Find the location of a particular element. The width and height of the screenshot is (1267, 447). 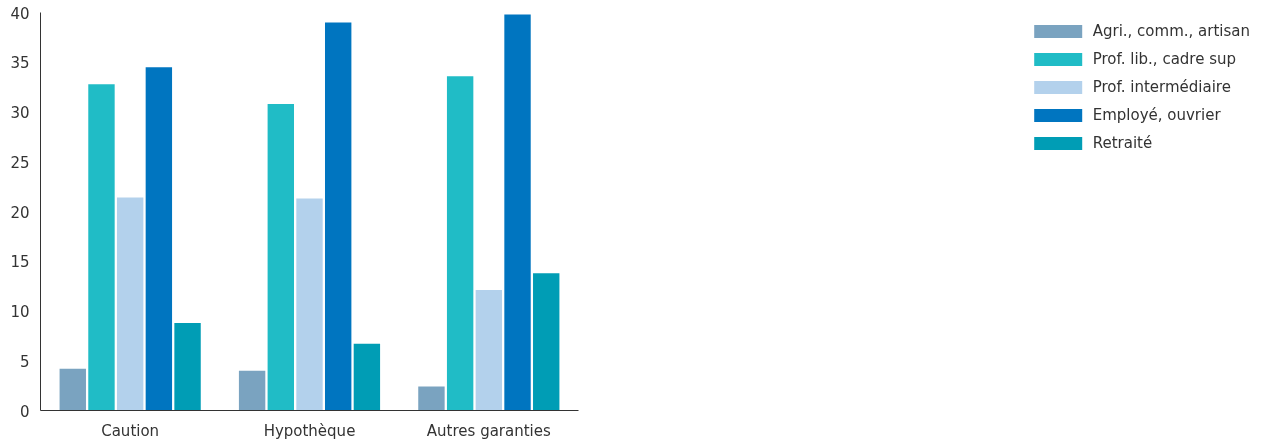

y-tick-label: 25 is located at coordinates (20, 162).